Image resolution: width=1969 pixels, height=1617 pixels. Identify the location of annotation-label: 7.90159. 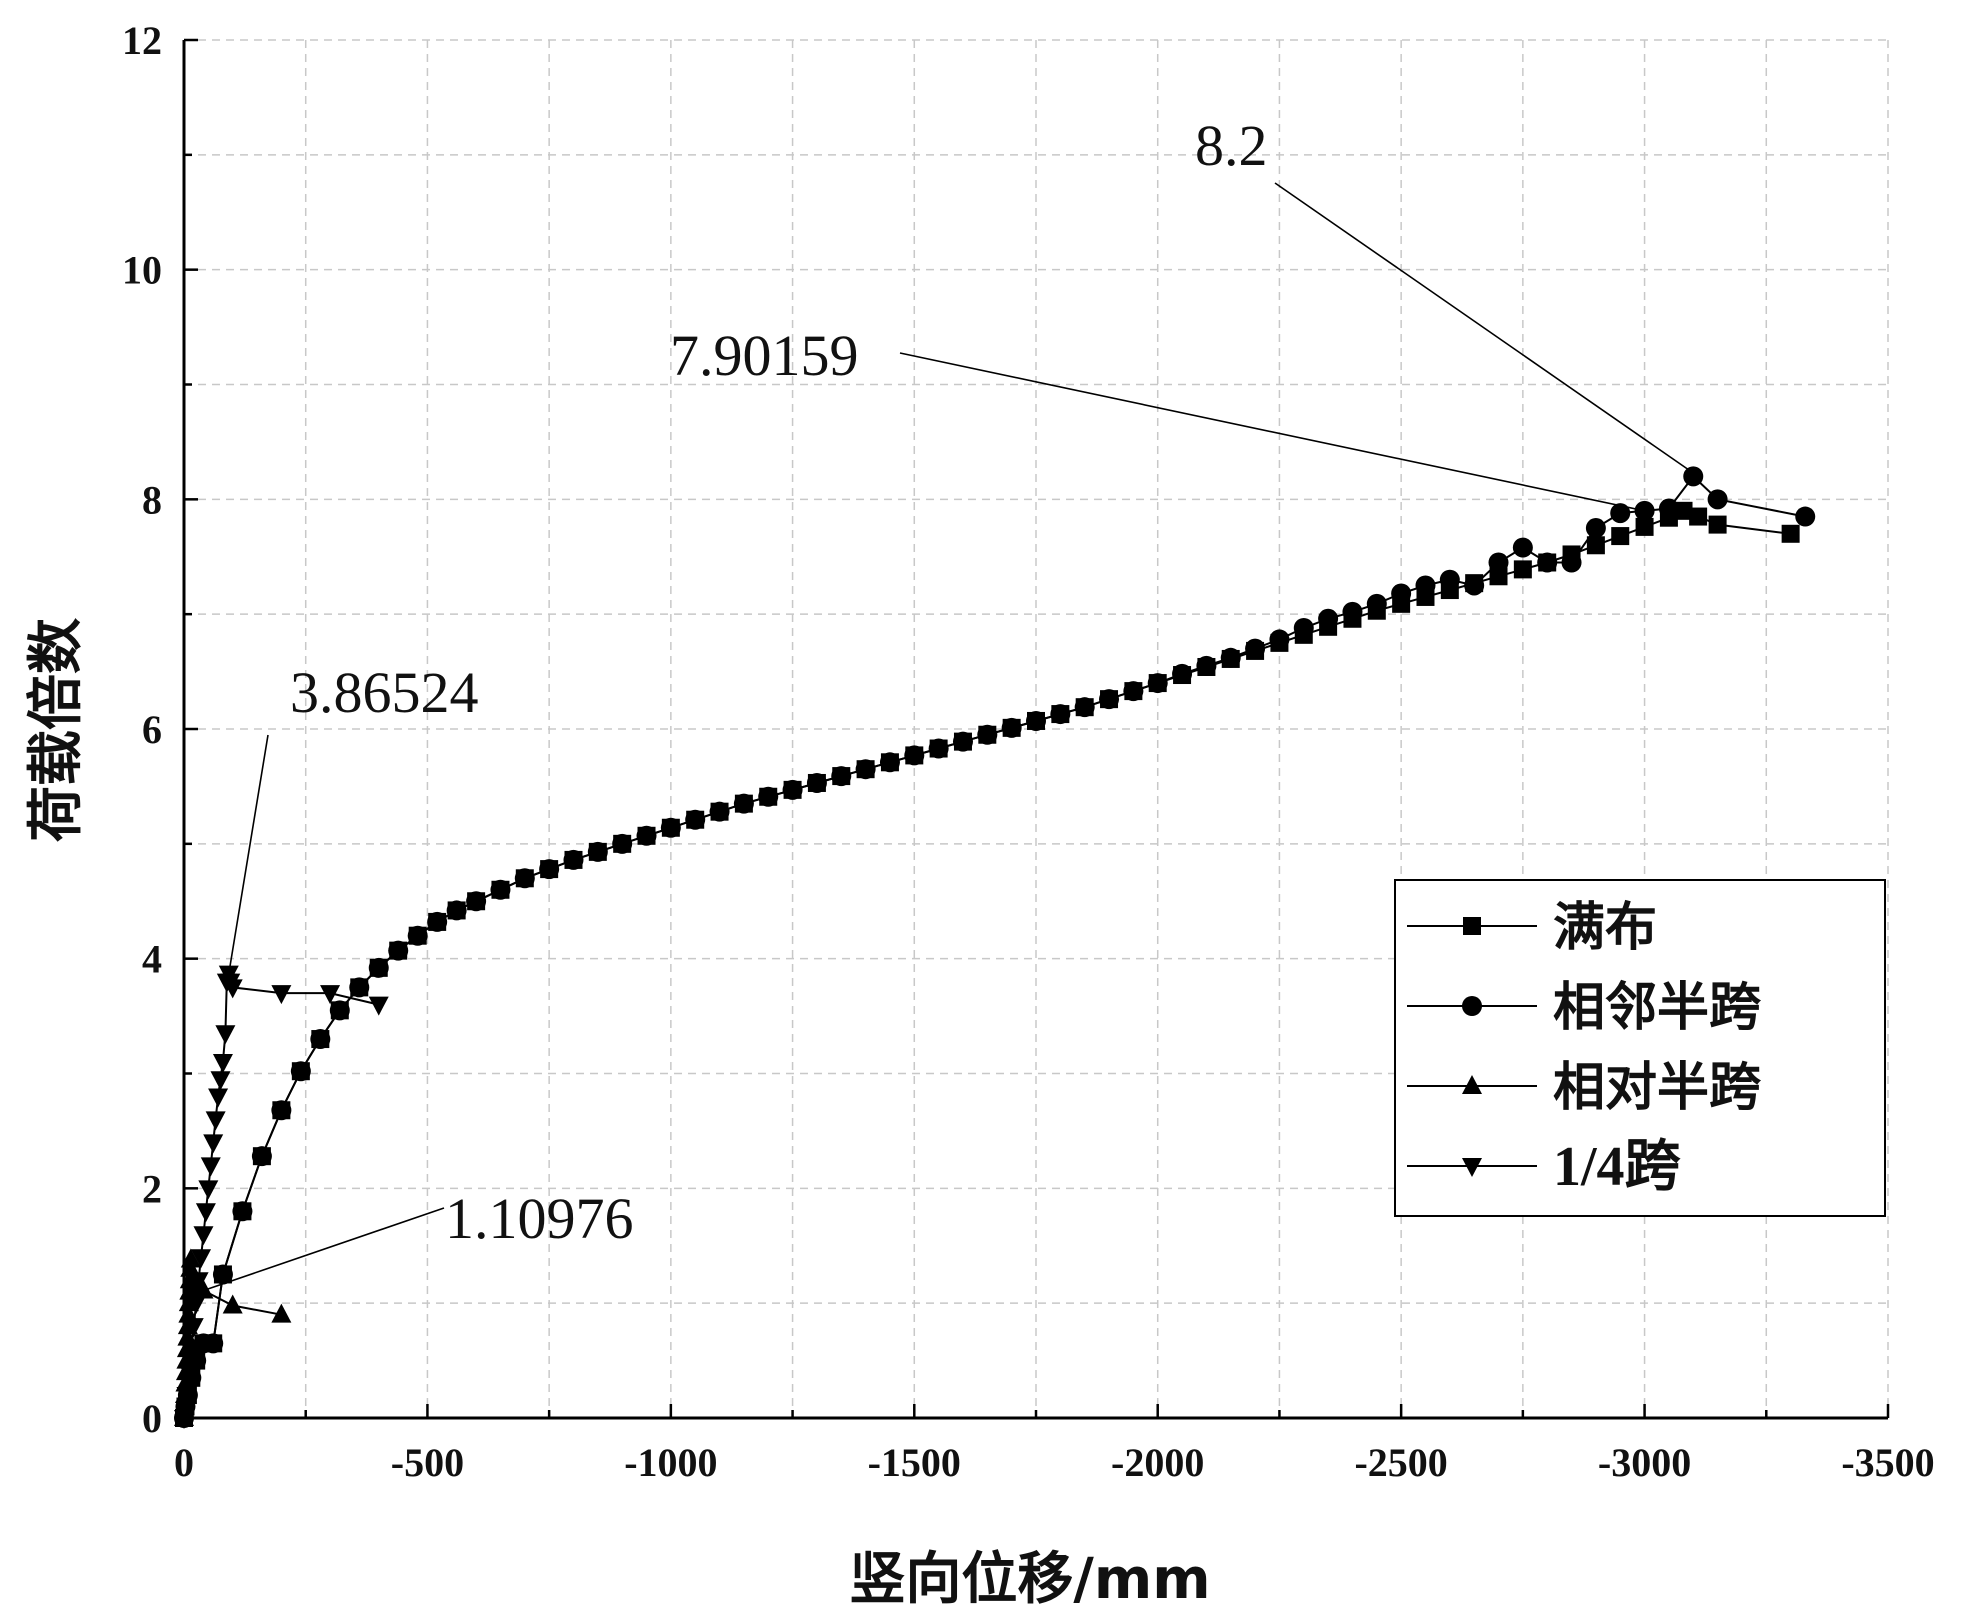
(764, 355).